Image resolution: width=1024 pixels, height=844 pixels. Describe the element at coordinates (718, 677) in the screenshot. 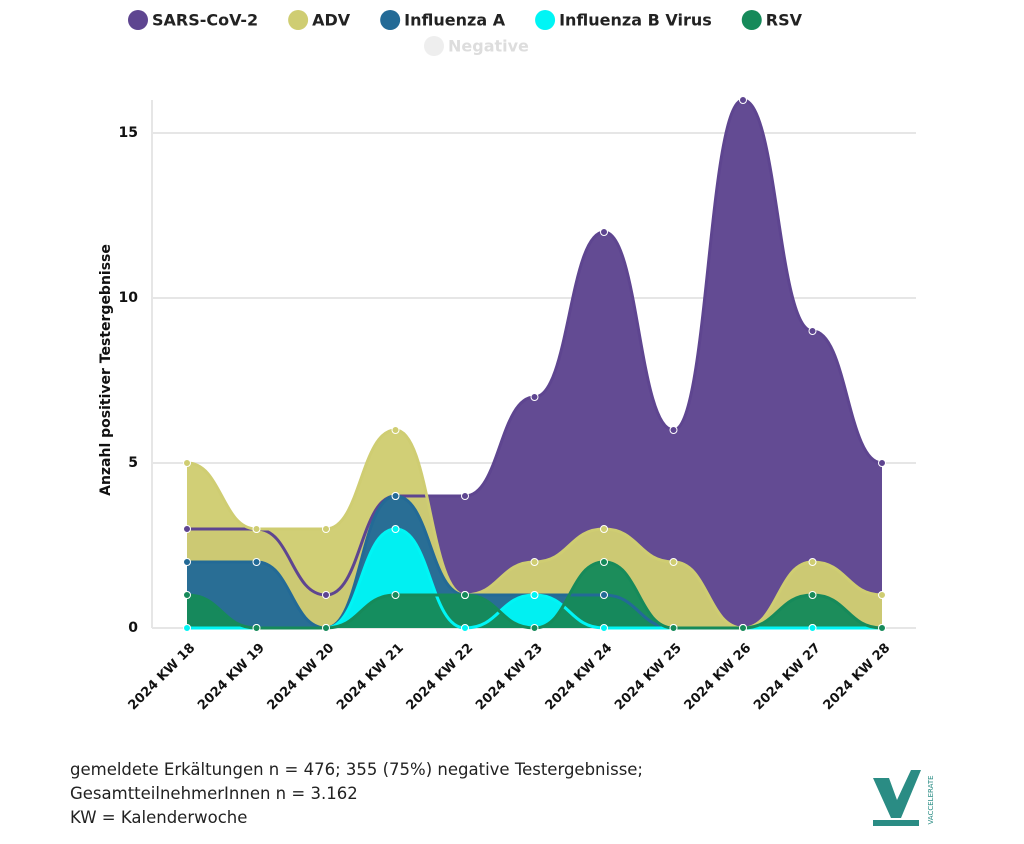

I see `x-tick-label: 2024 KW 26` at that location.